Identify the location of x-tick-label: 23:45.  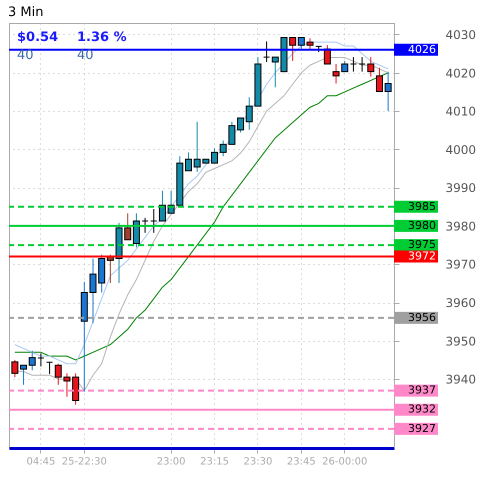
(301, 462).